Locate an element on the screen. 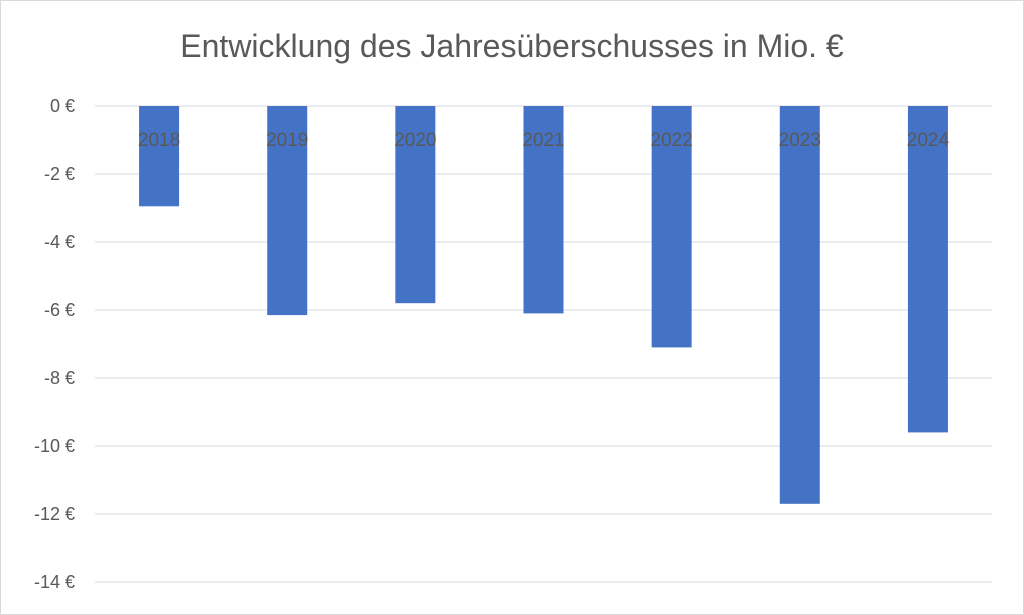 Image resolution: width=1024 pixels, height=615 pixels. y-tick-label: -6 € is located at coordinates (59, 310).